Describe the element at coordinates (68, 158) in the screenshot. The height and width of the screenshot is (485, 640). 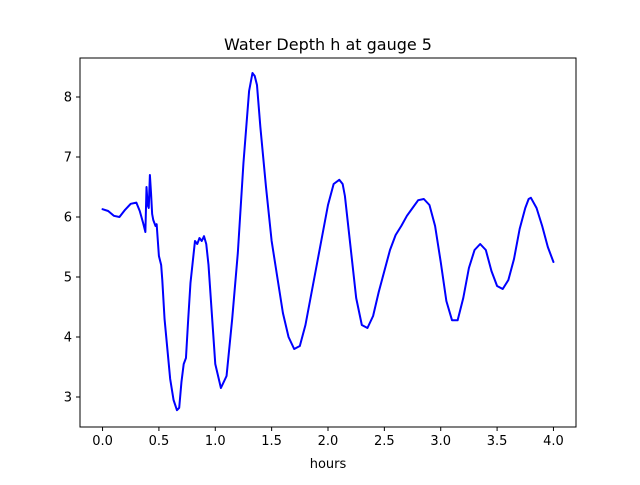
I see `y-tick-label: 7` at that location.